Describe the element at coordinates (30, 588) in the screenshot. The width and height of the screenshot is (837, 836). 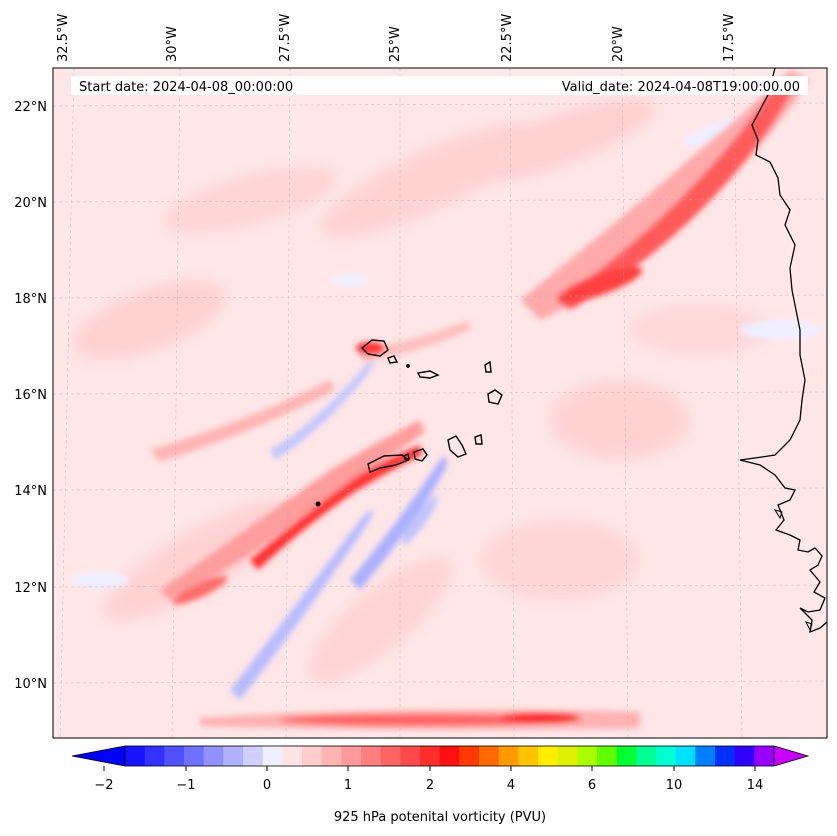
I see `lat-label: 12°N` at that location.